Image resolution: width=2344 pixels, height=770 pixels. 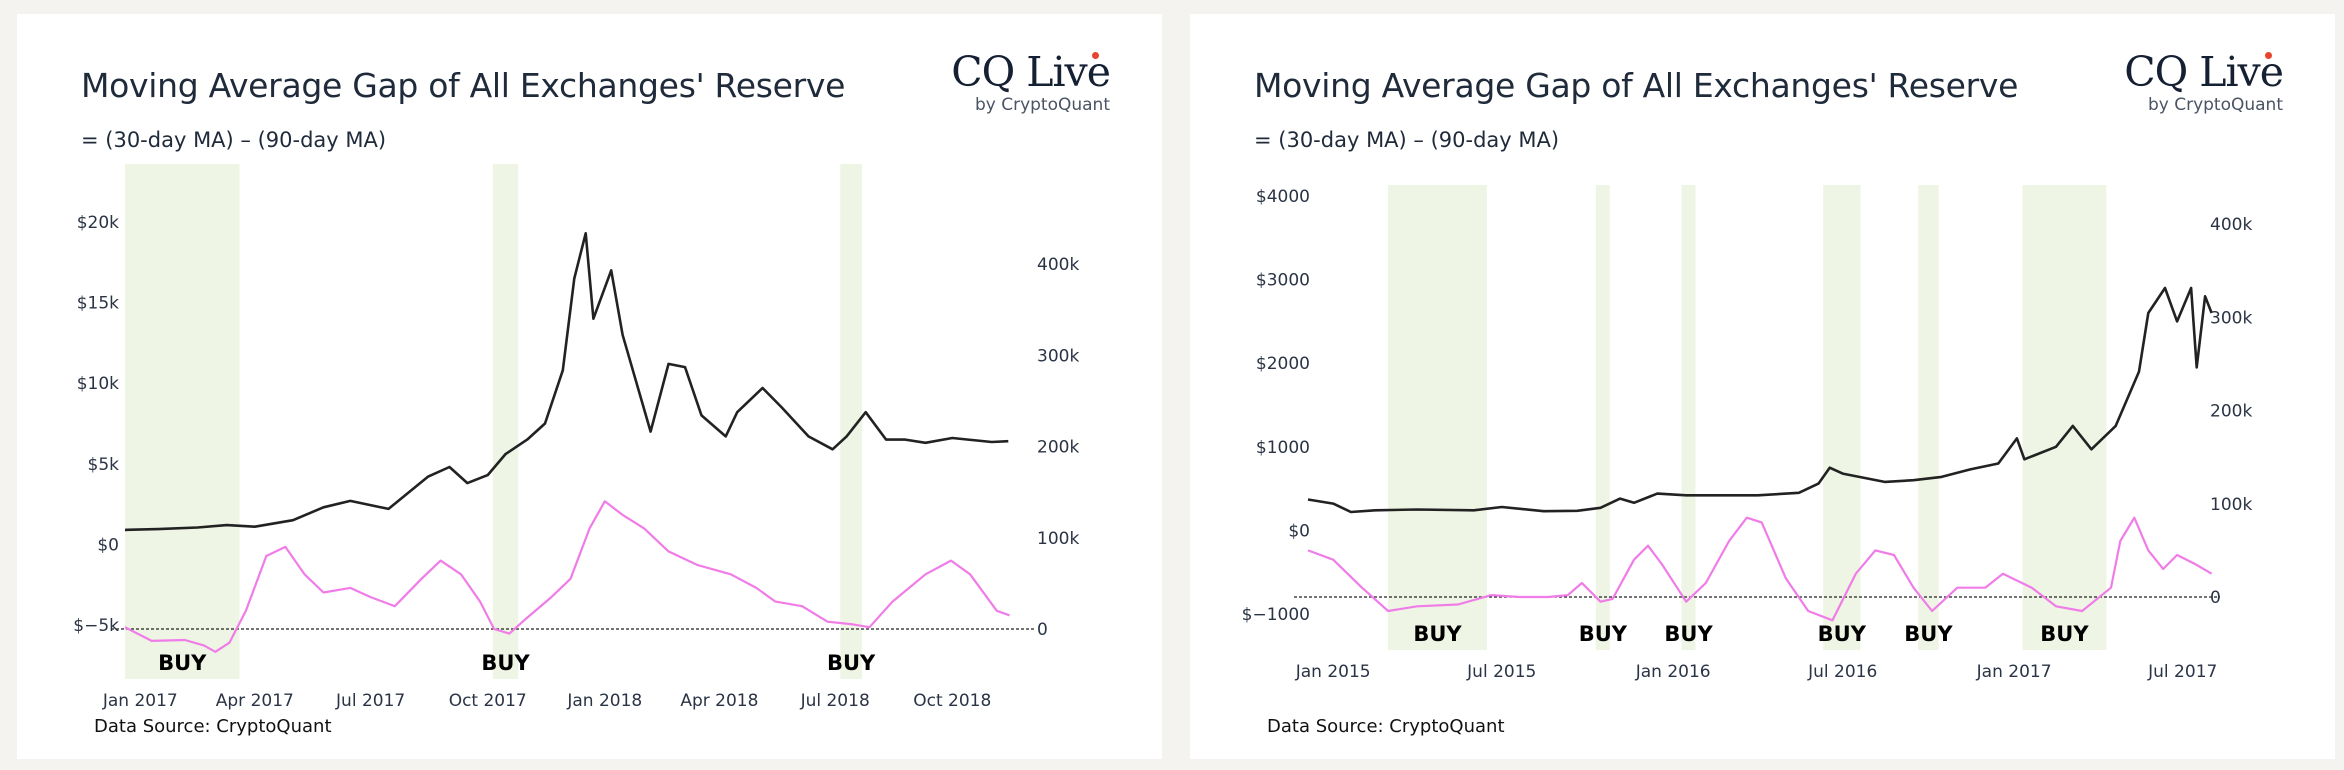 What do you see at coordinates (952, 701) in the screenshot?
I see `x-tick-label: Oct 2018` at bounding box center [952, 701].